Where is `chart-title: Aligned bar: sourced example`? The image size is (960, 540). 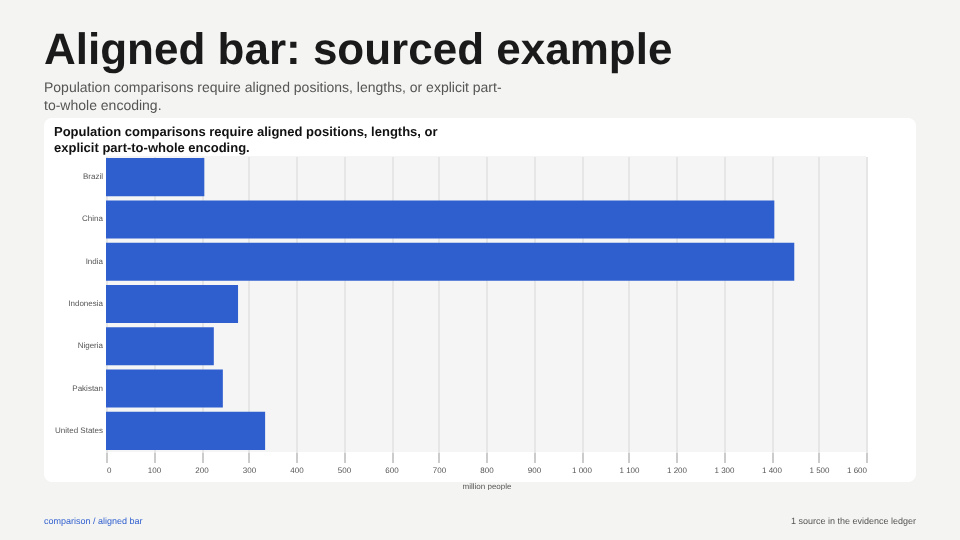 chart-title: Aligned bar: sourced example is located at coordinates (358, 50).